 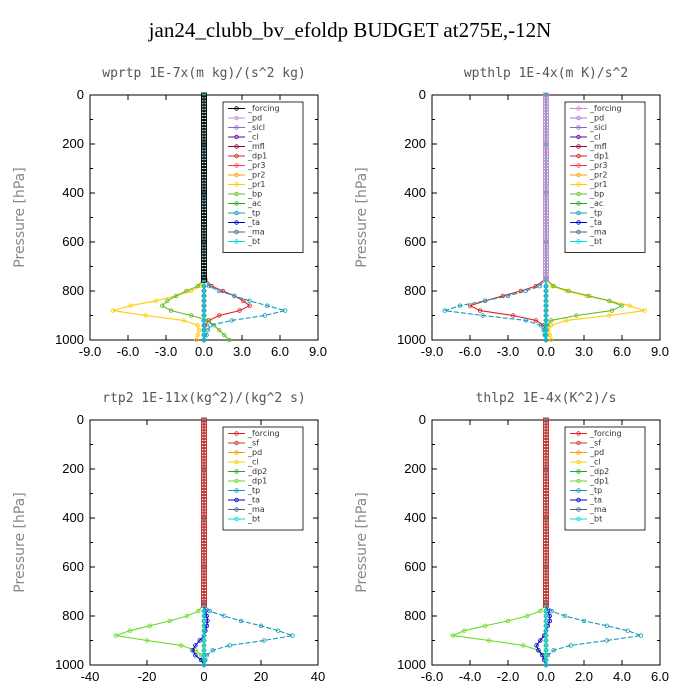 I want to click on legend-label: _ma, so click(x=256, y=232).